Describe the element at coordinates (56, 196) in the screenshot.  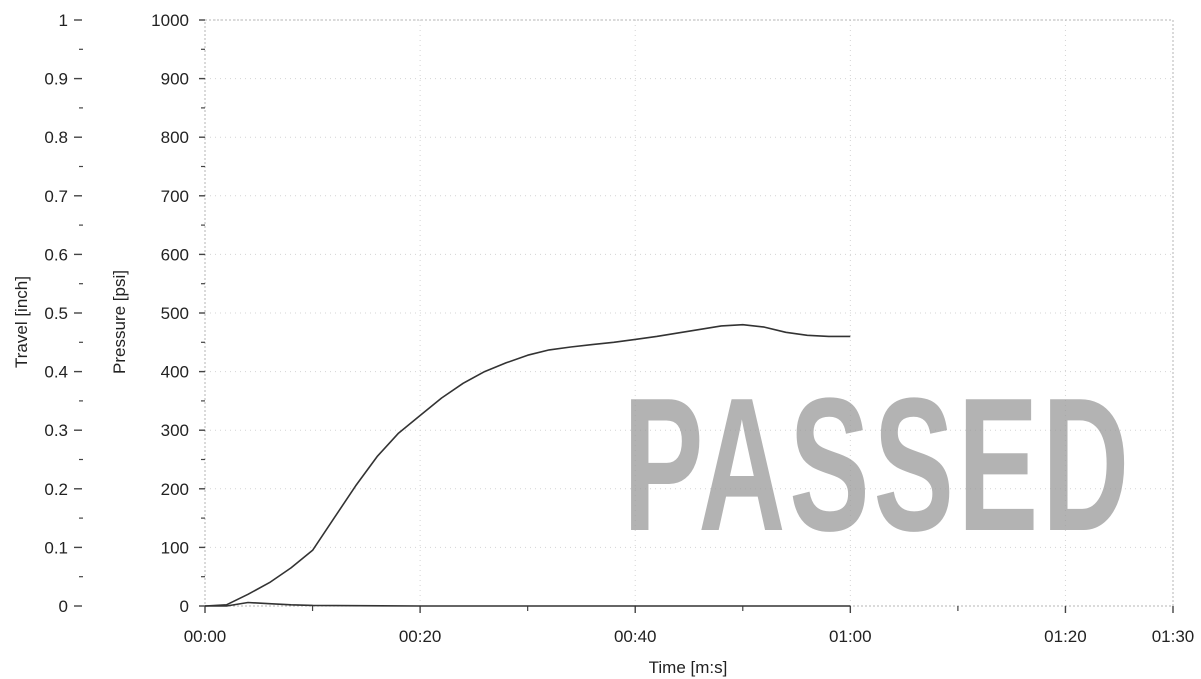
I see `travel-tick-label: 0.7` at that location.